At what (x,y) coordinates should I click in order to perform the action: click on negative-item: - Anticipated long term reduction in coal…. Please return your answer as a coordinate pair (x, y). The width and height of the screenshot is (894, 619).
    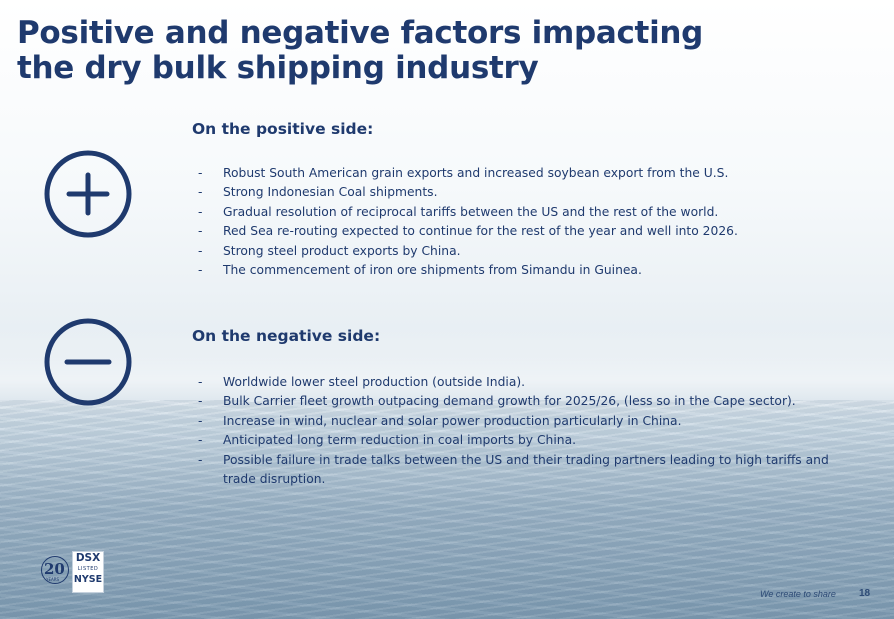
    Looking at the image, I should click on (520, 440).